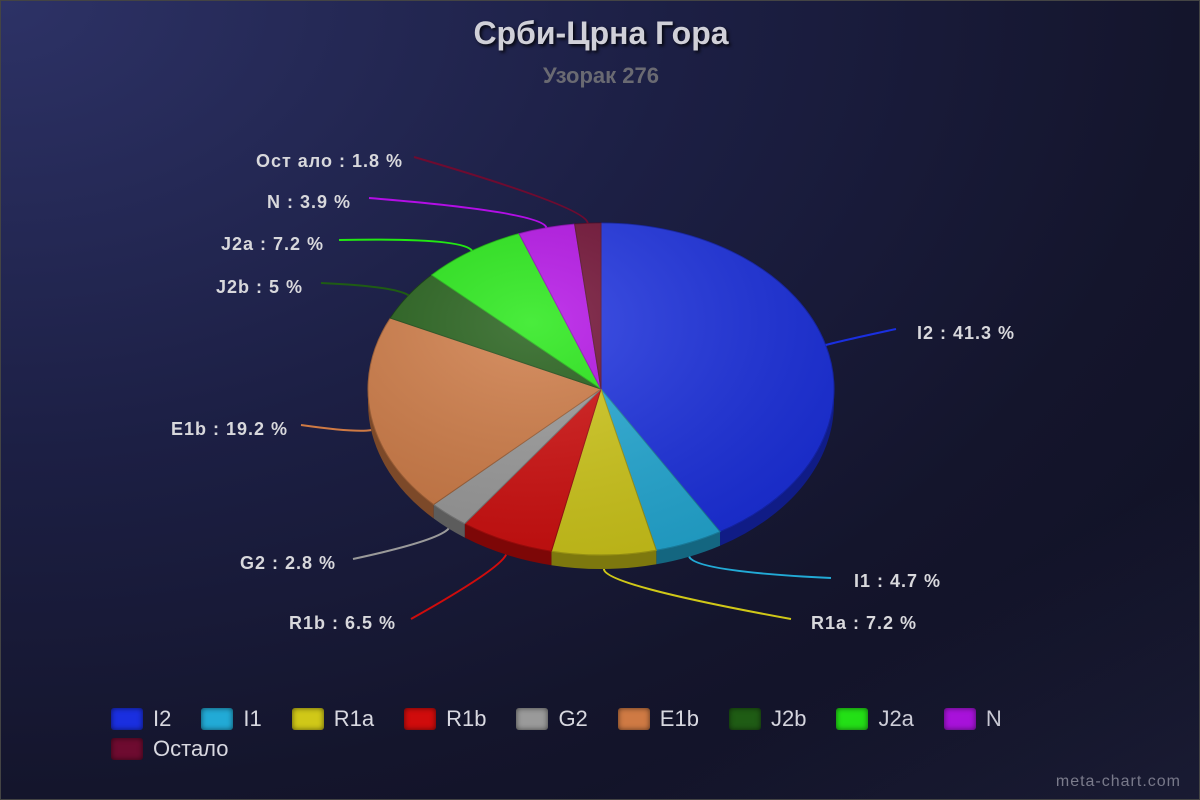 The height and width of the screenshot is (800, 1200). What do you see at coordinates (861, 337) in the screenshot?
I see `leader-line-I2` at bounding box center [861, 337].